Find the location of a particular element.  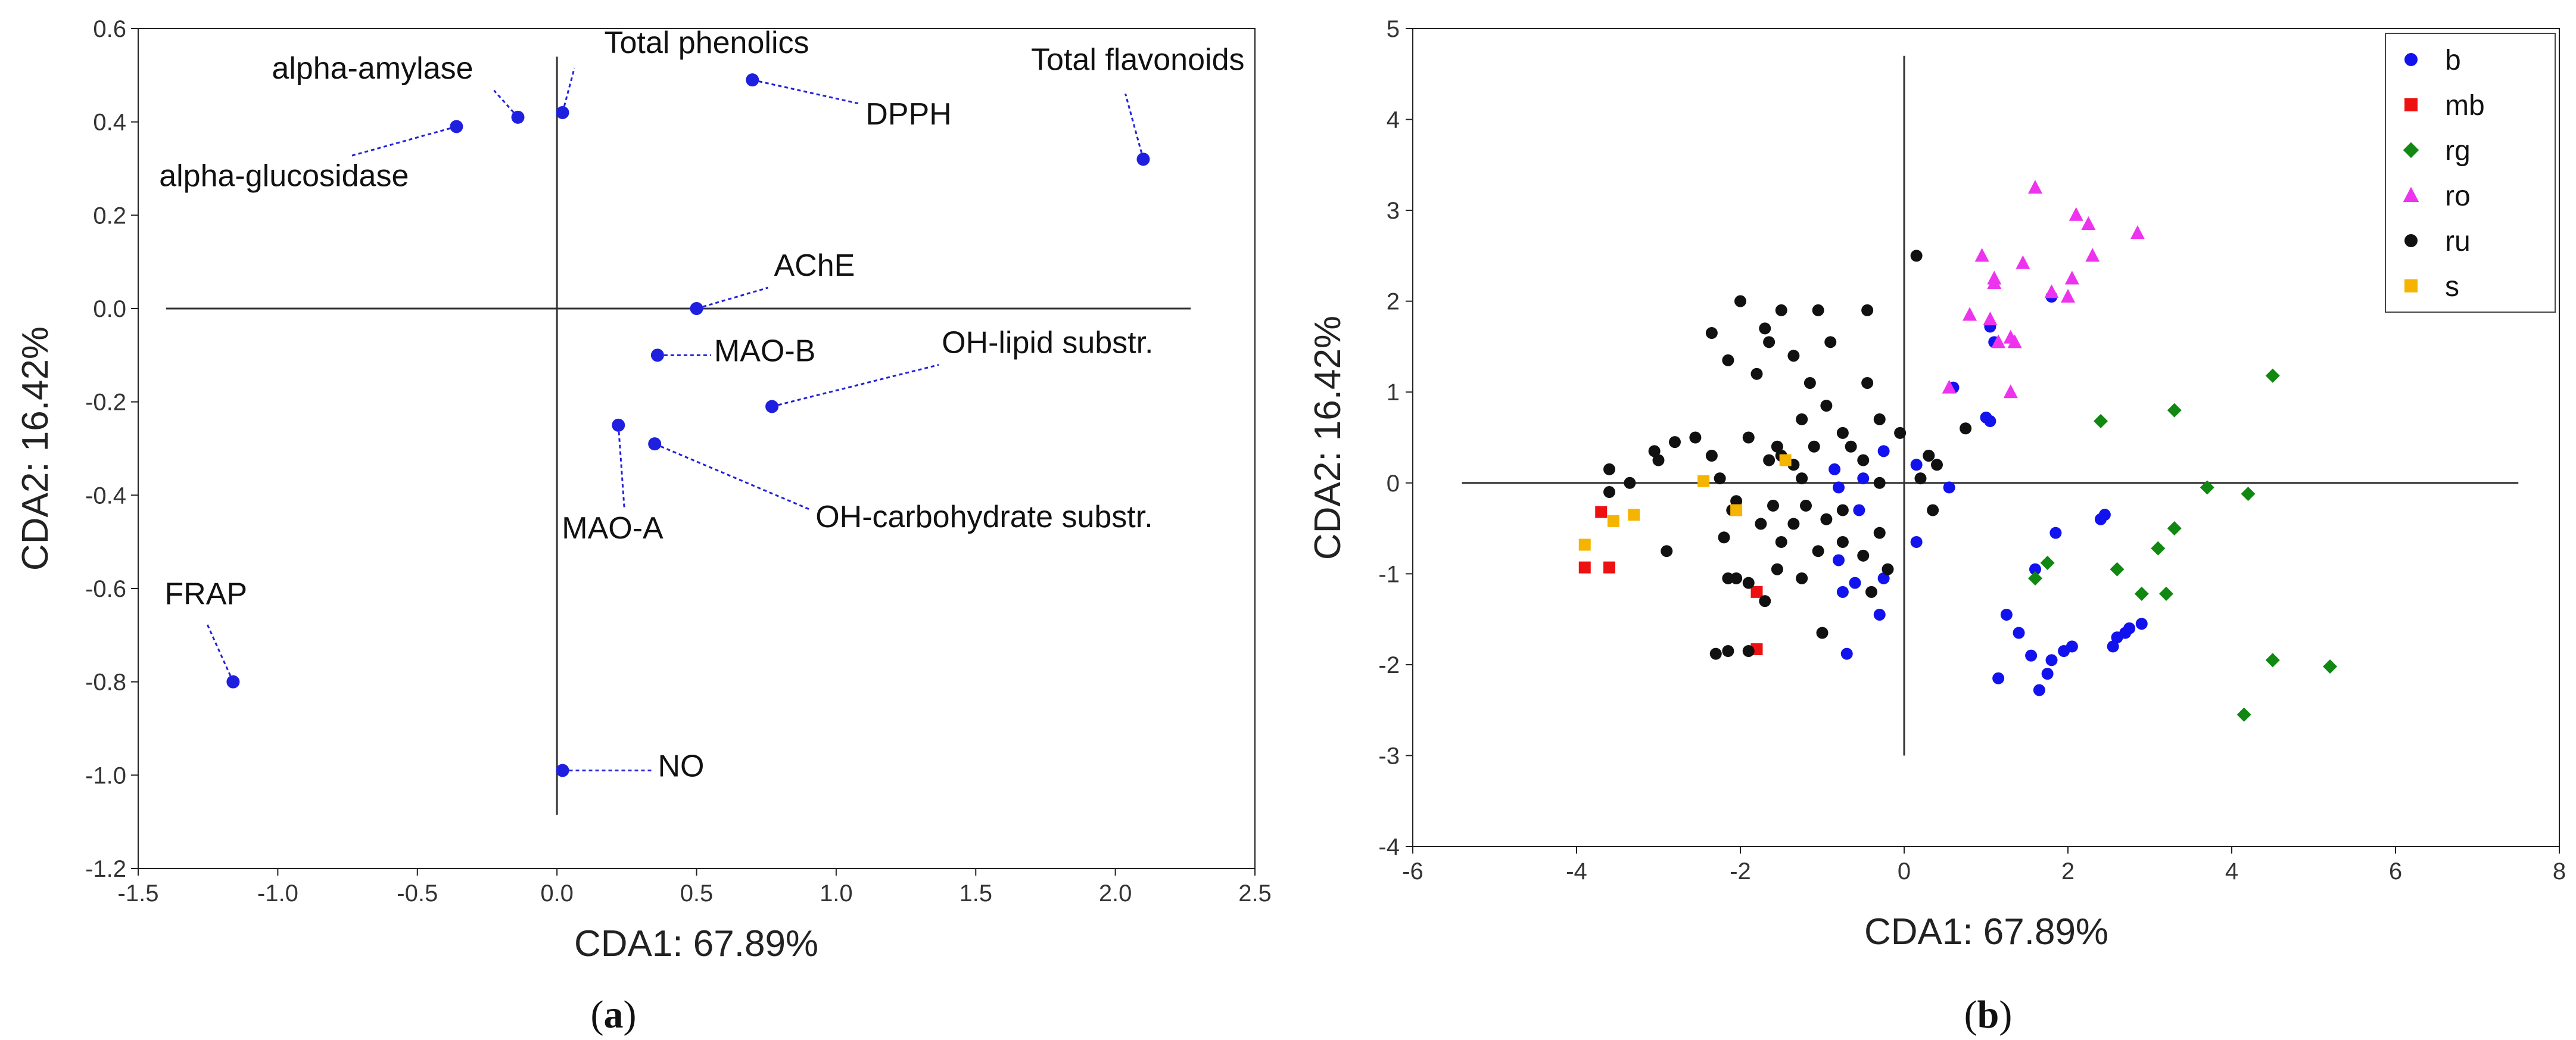

variable-label: FRAP is located at coordinates (205, 594).